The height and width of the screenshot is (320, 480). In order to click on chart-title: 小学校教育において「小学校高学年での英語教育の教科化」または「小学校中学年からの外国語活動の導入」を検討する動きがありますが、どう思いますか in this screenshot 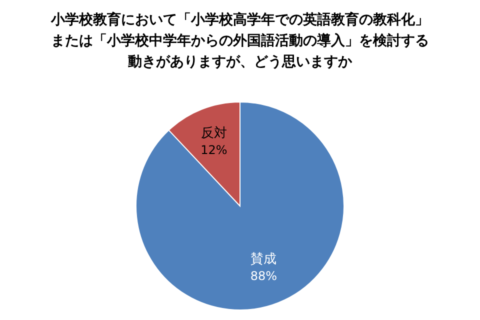, I will do `click(239, 40)`.